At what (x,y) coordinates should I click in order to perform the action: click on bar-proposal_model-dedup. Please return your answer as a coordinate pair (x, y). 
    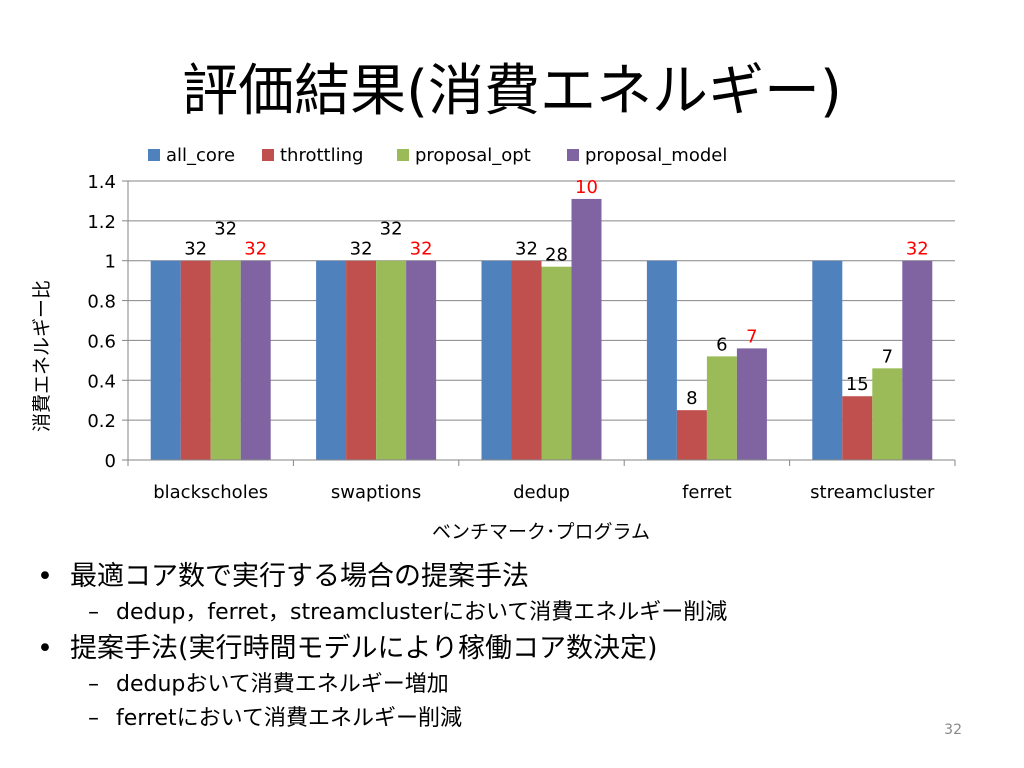
    Looking at the image, I should click on (586, 329).